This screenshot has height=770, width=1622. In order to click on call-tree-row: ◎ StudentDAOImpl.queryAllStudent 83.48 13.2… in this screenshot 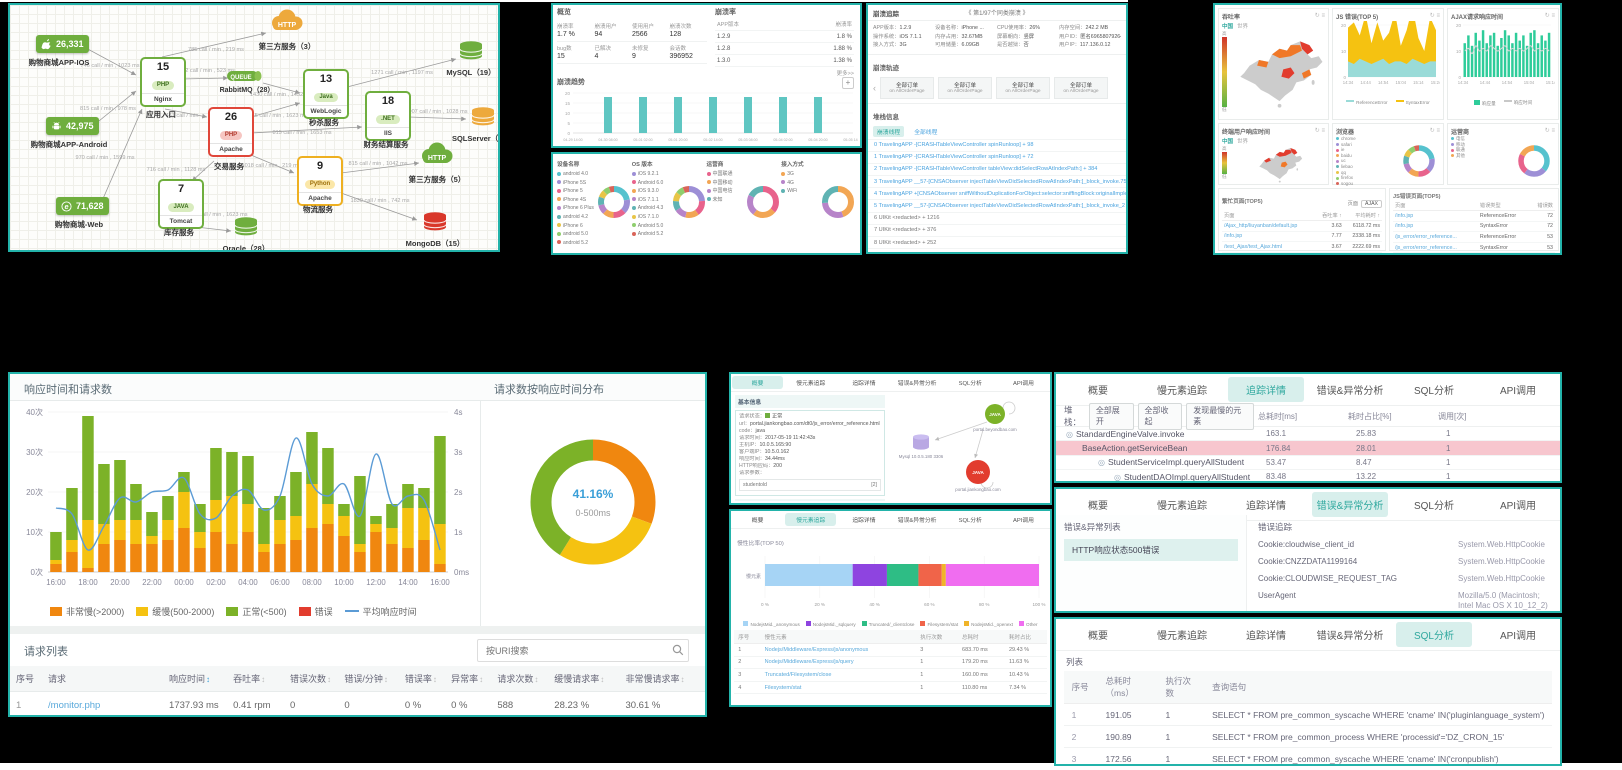, I will do `click(1308, 476)`.